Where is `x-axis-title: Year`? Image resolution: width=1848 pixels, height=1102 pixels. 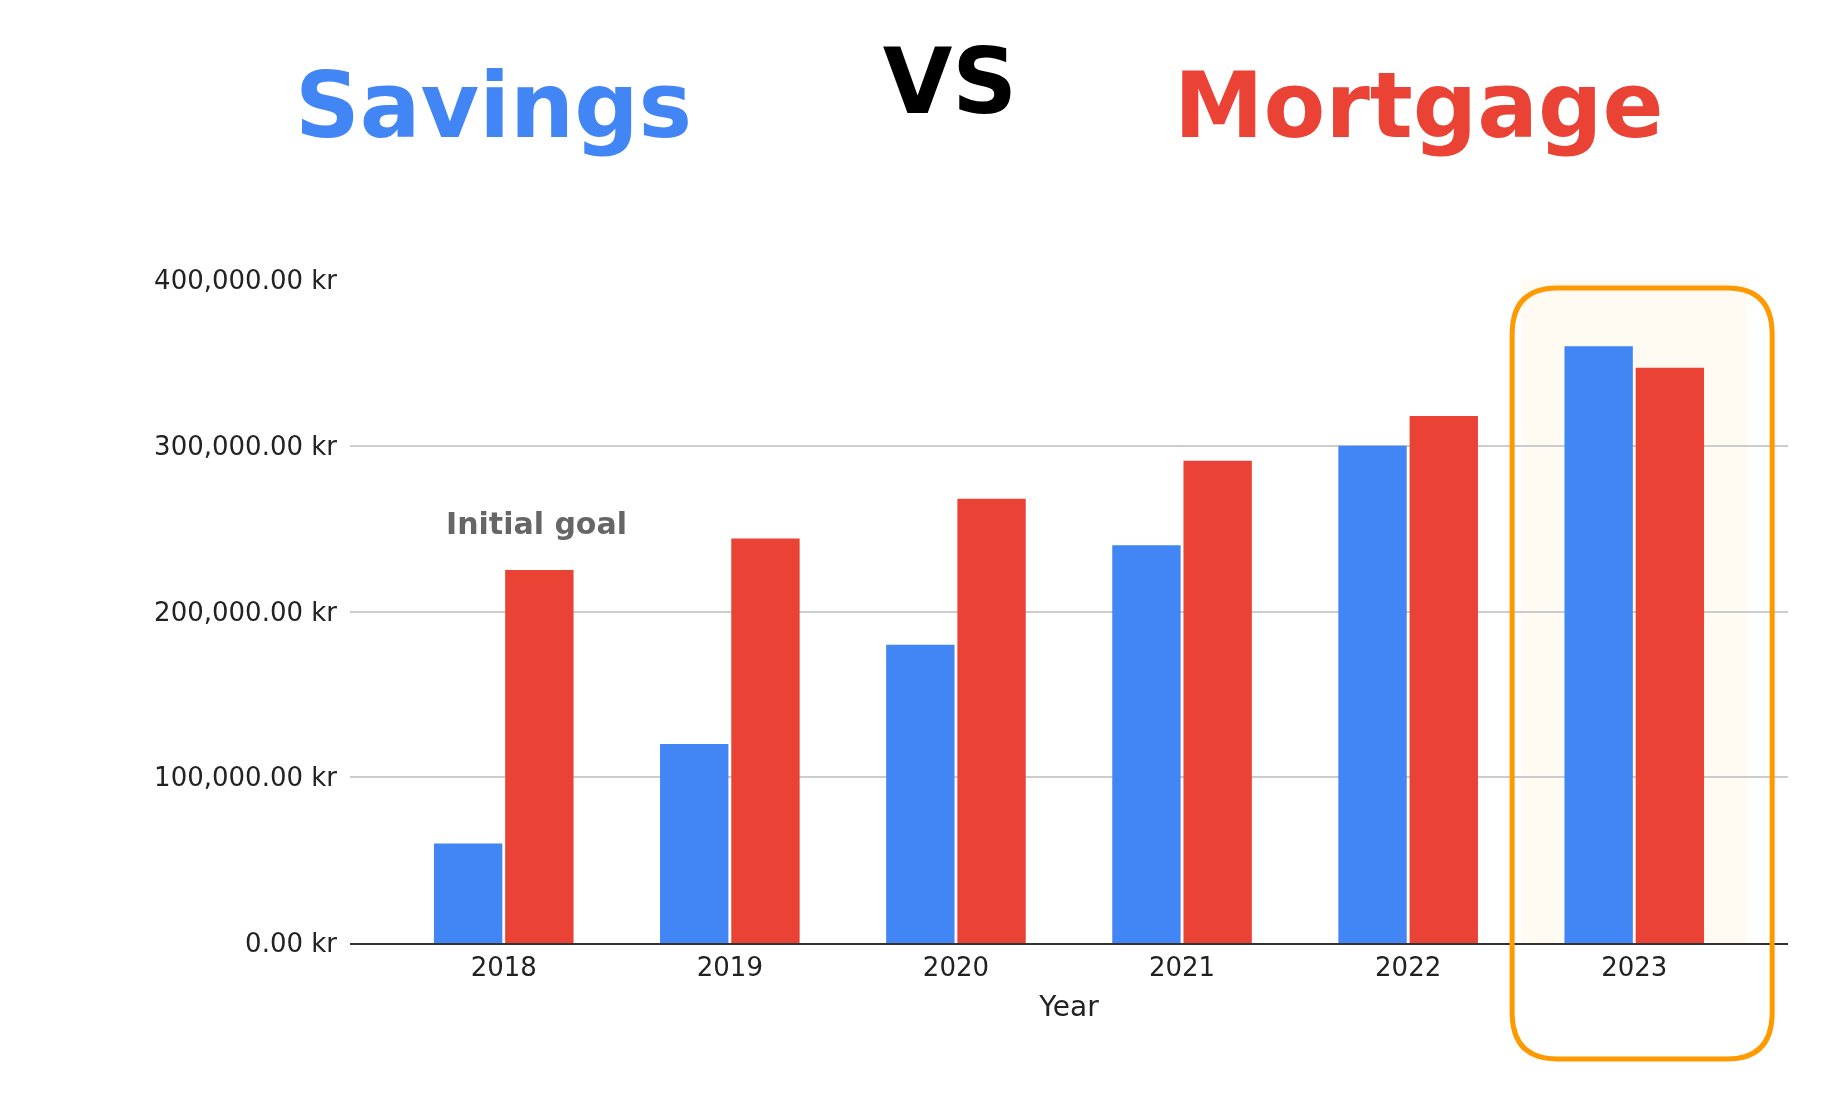 x-axis-title: Year is located at coordinates (1069, 1006).